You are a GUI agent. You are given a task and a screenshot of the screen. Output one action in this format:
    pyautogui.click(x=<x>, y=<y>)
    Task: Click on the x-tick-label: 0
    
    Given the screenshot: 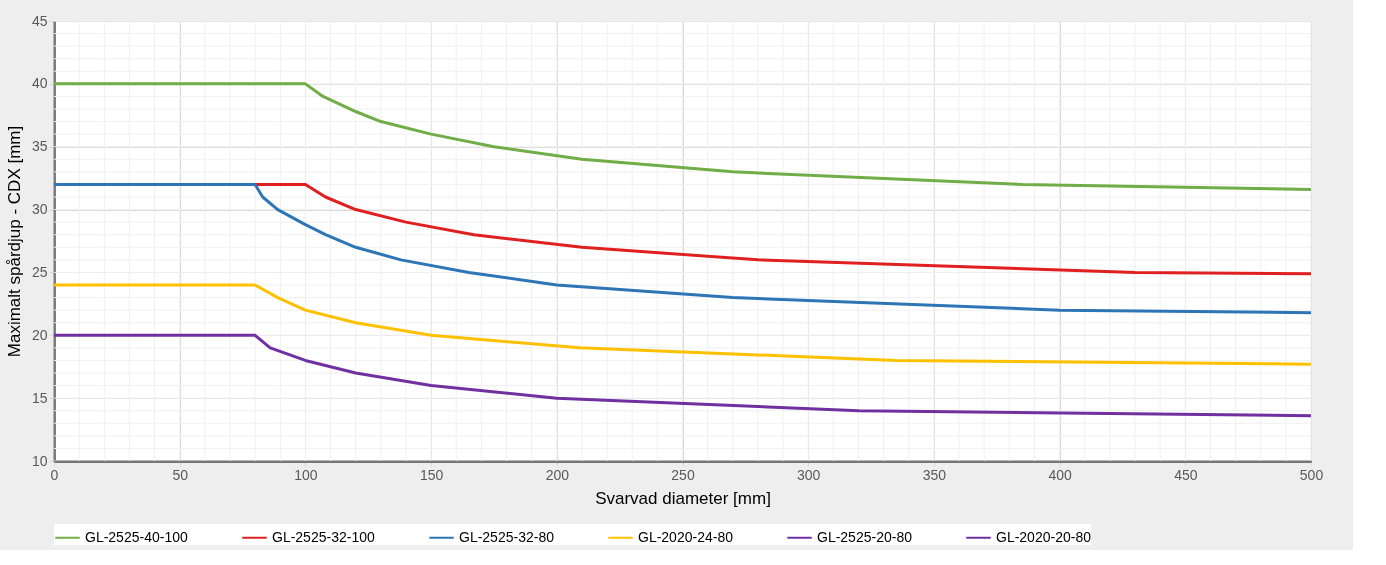 What is the action you would take?
    pyautogui.click(x=54, y=474)
    